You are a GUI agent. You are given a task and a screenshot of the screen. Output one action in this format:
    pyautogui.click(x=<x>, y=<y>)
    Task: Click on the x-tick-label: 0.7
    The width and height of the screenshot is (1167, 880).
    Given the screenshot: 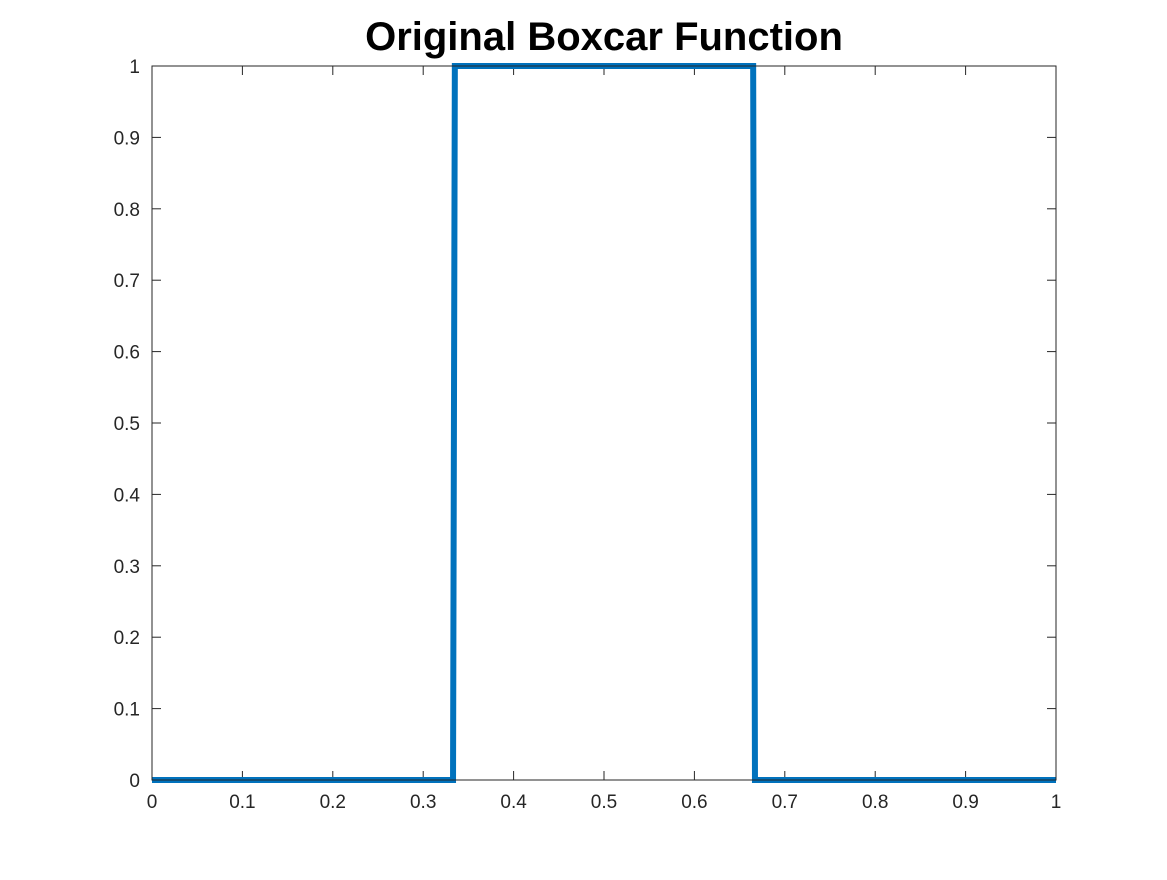 What is the action you would take?
    pyautogui.click(x=785, y=802)
    